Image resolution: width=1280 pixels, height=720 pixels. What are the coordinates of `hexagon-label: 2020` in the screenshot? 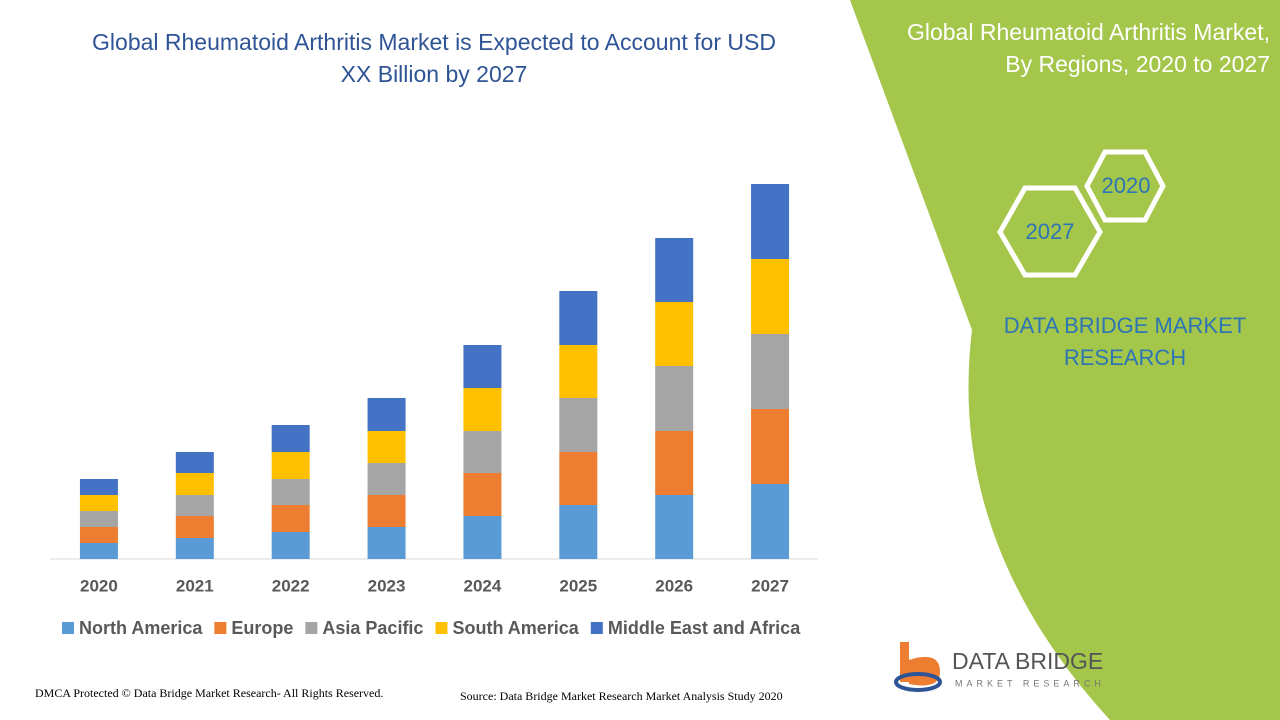 It's located at (1126, 185).